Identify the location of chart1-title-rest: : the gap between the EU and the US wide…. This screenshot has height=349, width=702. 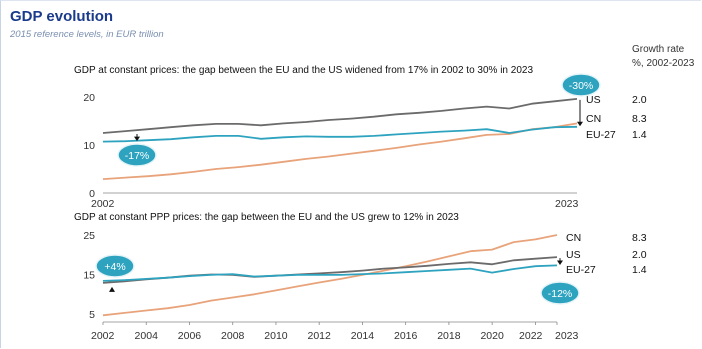
(355, 70).